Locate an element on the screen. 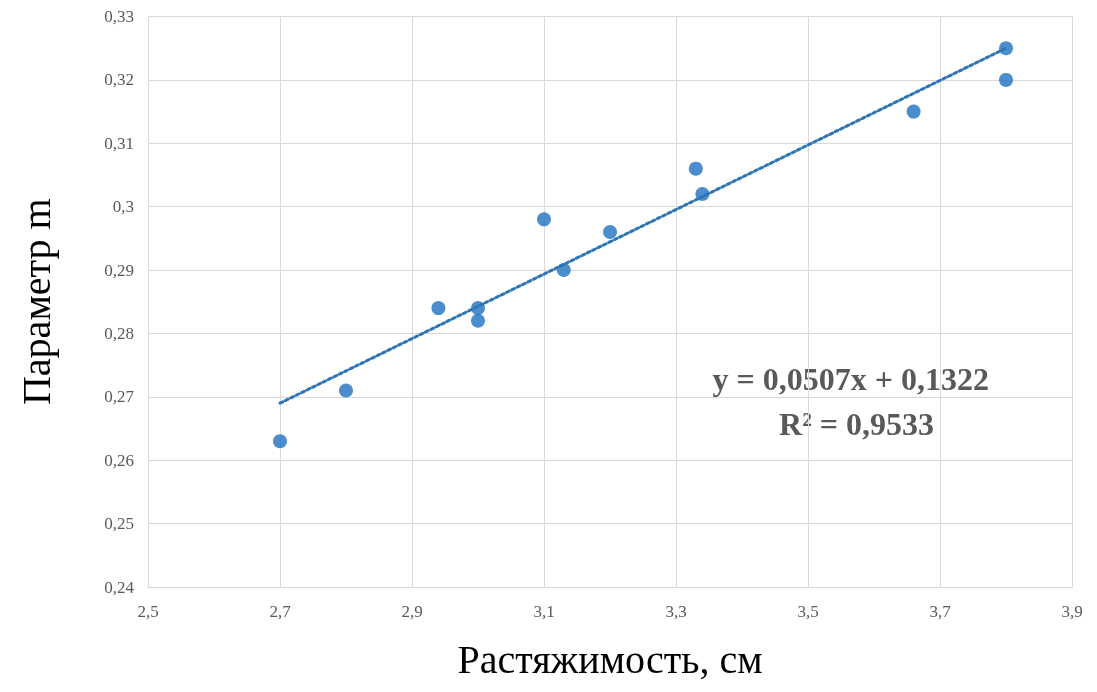 The image size is (1097, 692). y-tick-label: 0,26 is located at coordinates (119, 460).